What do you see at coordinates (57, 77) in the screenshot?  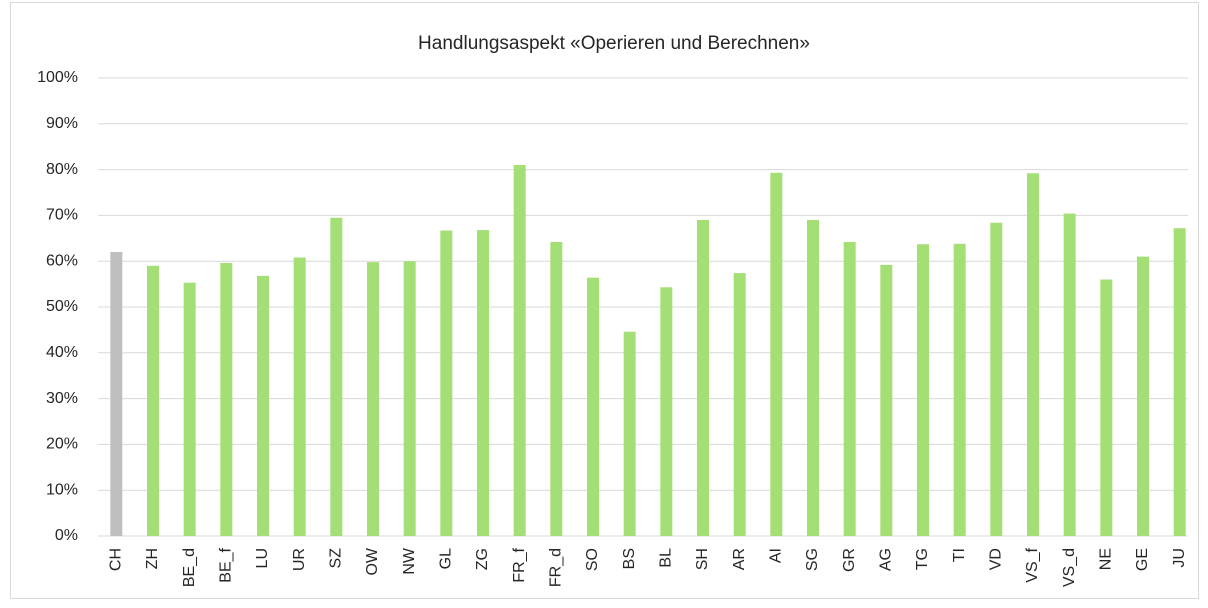 I see `y-tick-label: 100%` at bounding box center [57, 77].